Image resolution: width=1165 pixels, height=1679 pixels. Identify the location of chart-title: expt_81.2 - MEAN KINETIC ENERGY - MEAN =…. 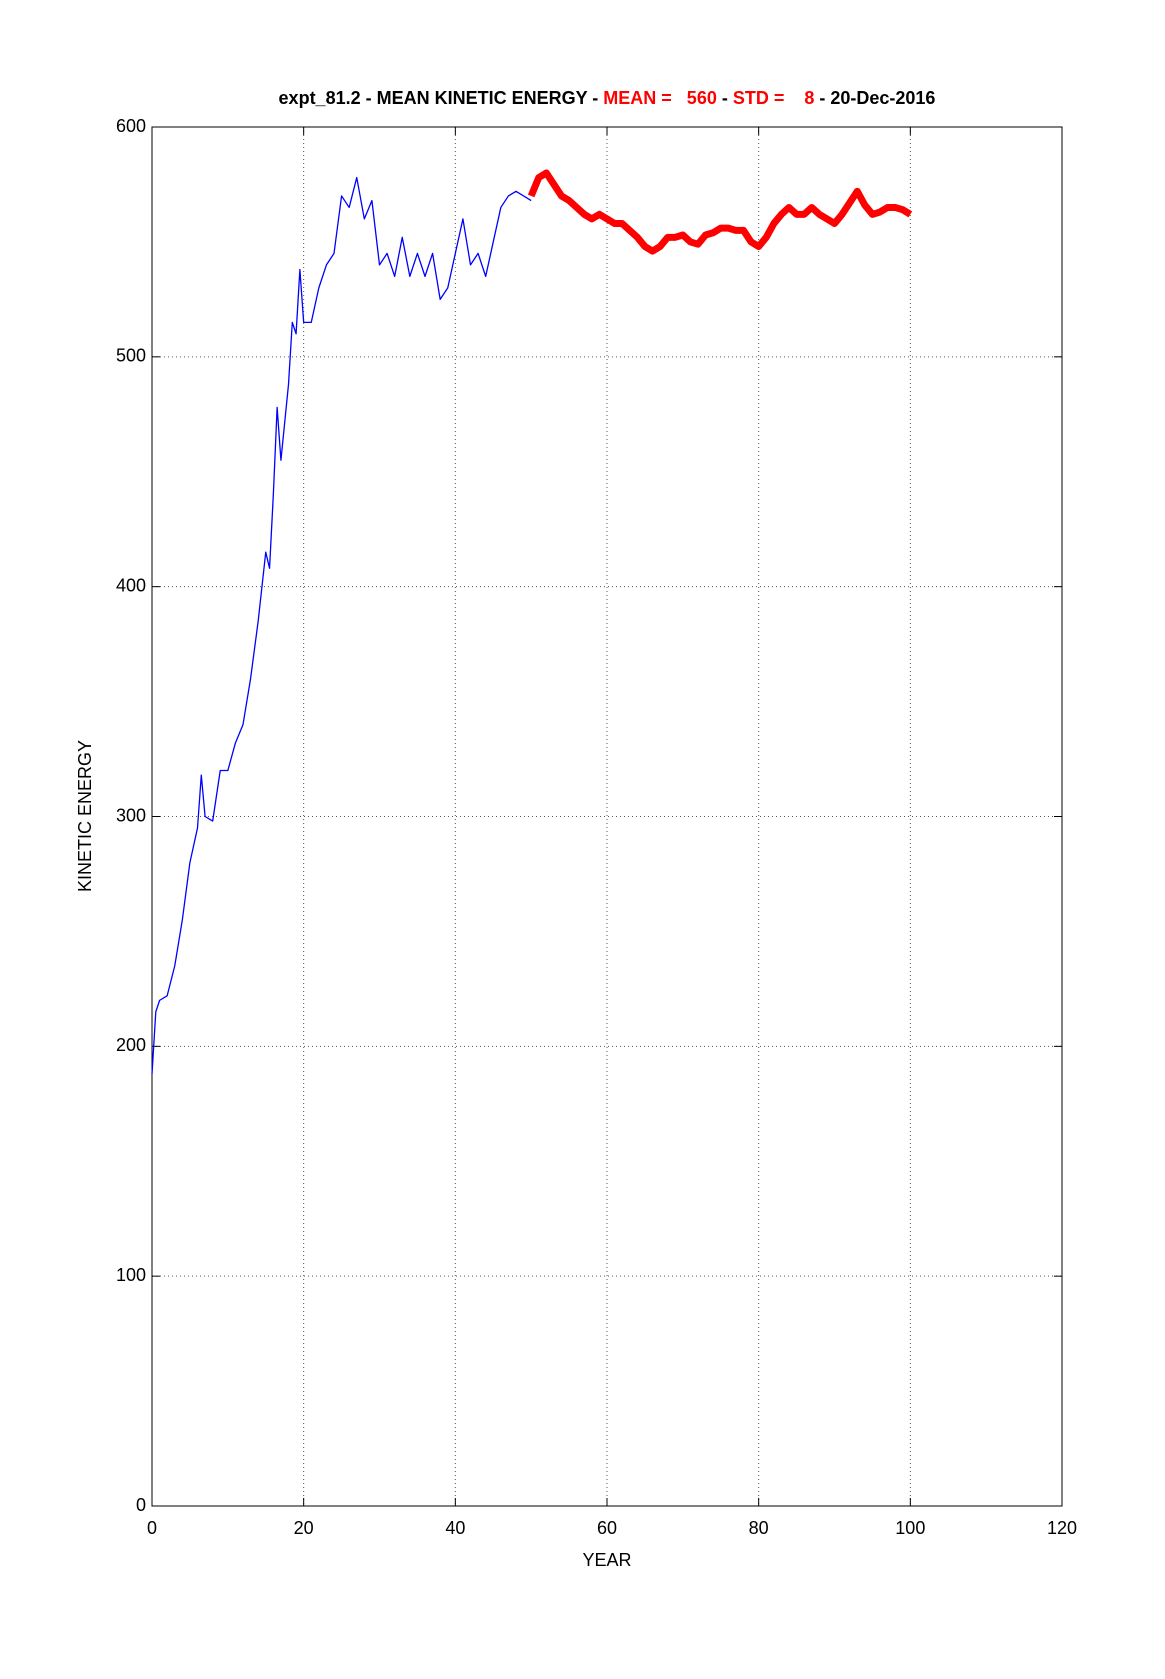
(607, 98).